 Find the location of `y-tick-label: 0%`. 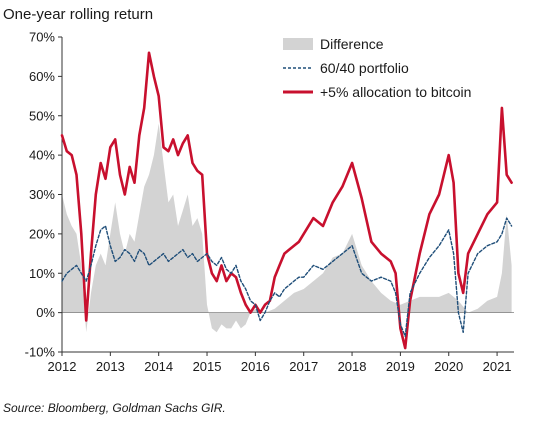

y-tick-label: 0% is located at coordinates (45, 312).